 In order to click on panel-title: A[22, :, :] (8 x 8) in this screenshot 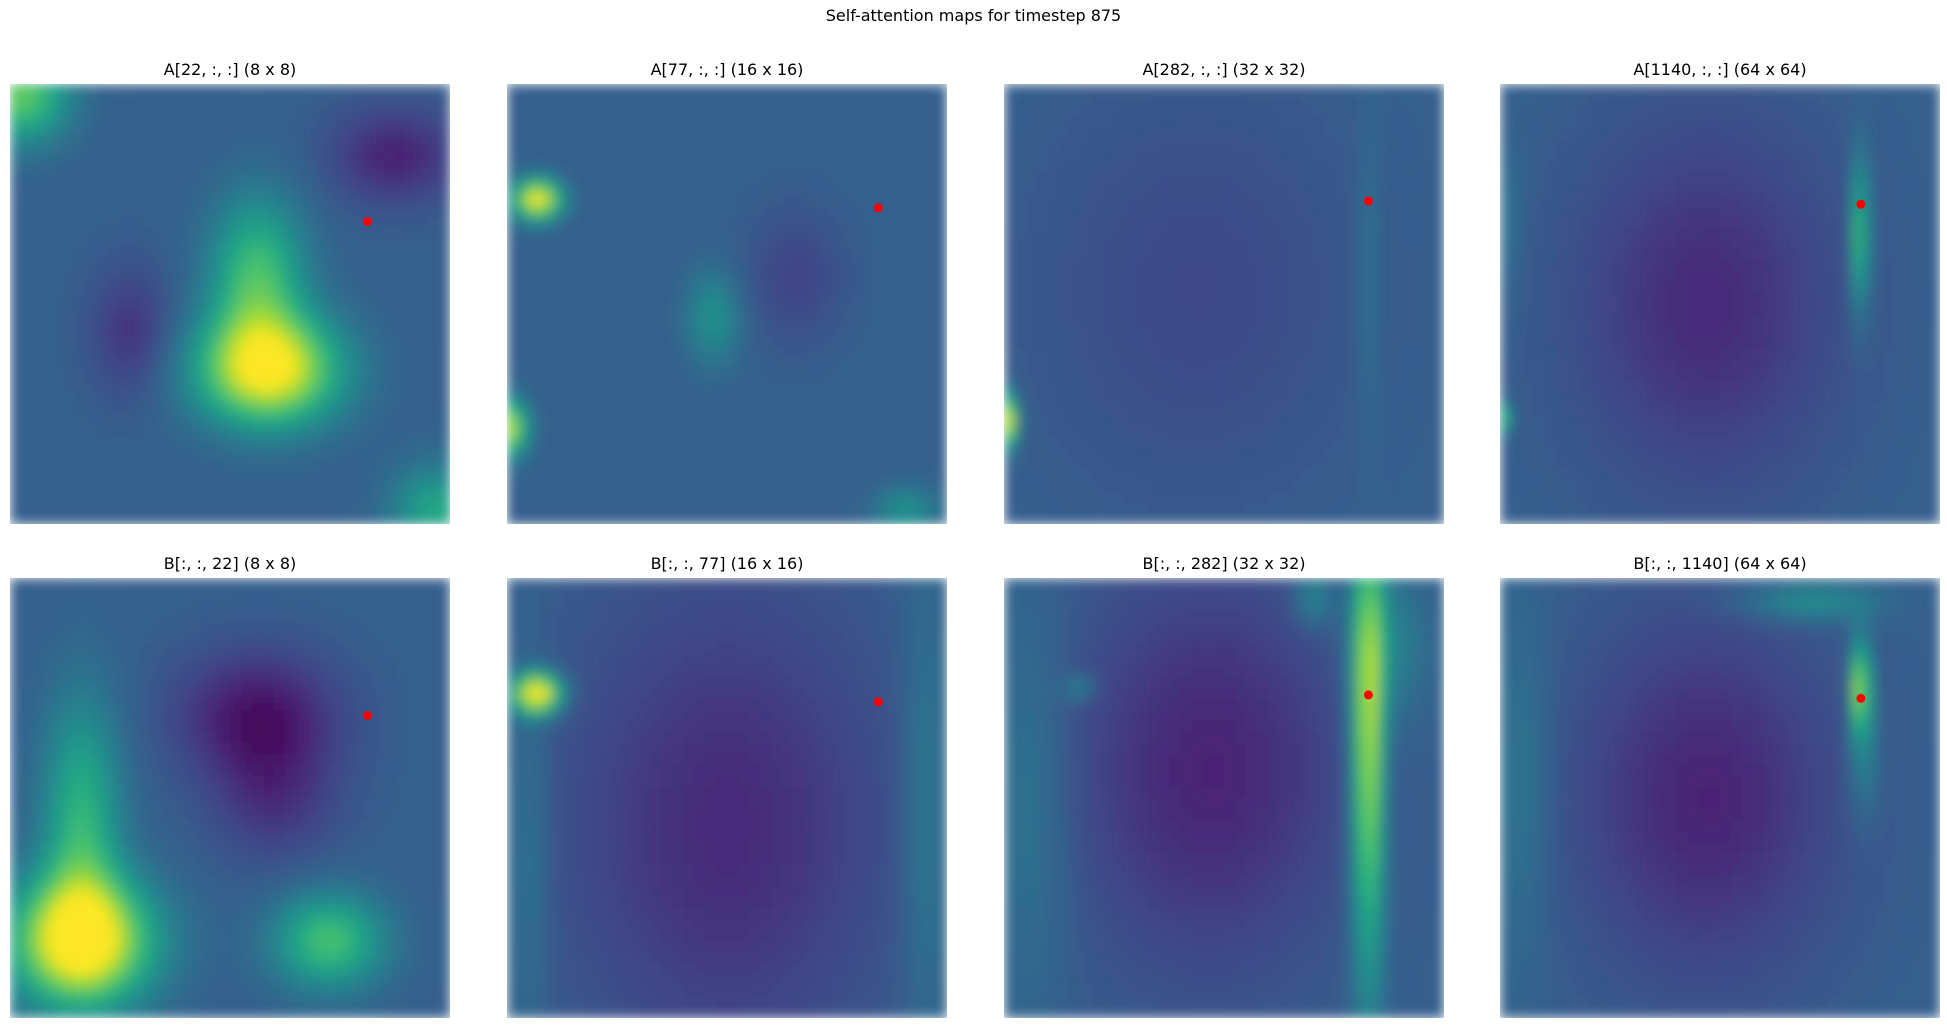, I will do `click(230, 69)`.